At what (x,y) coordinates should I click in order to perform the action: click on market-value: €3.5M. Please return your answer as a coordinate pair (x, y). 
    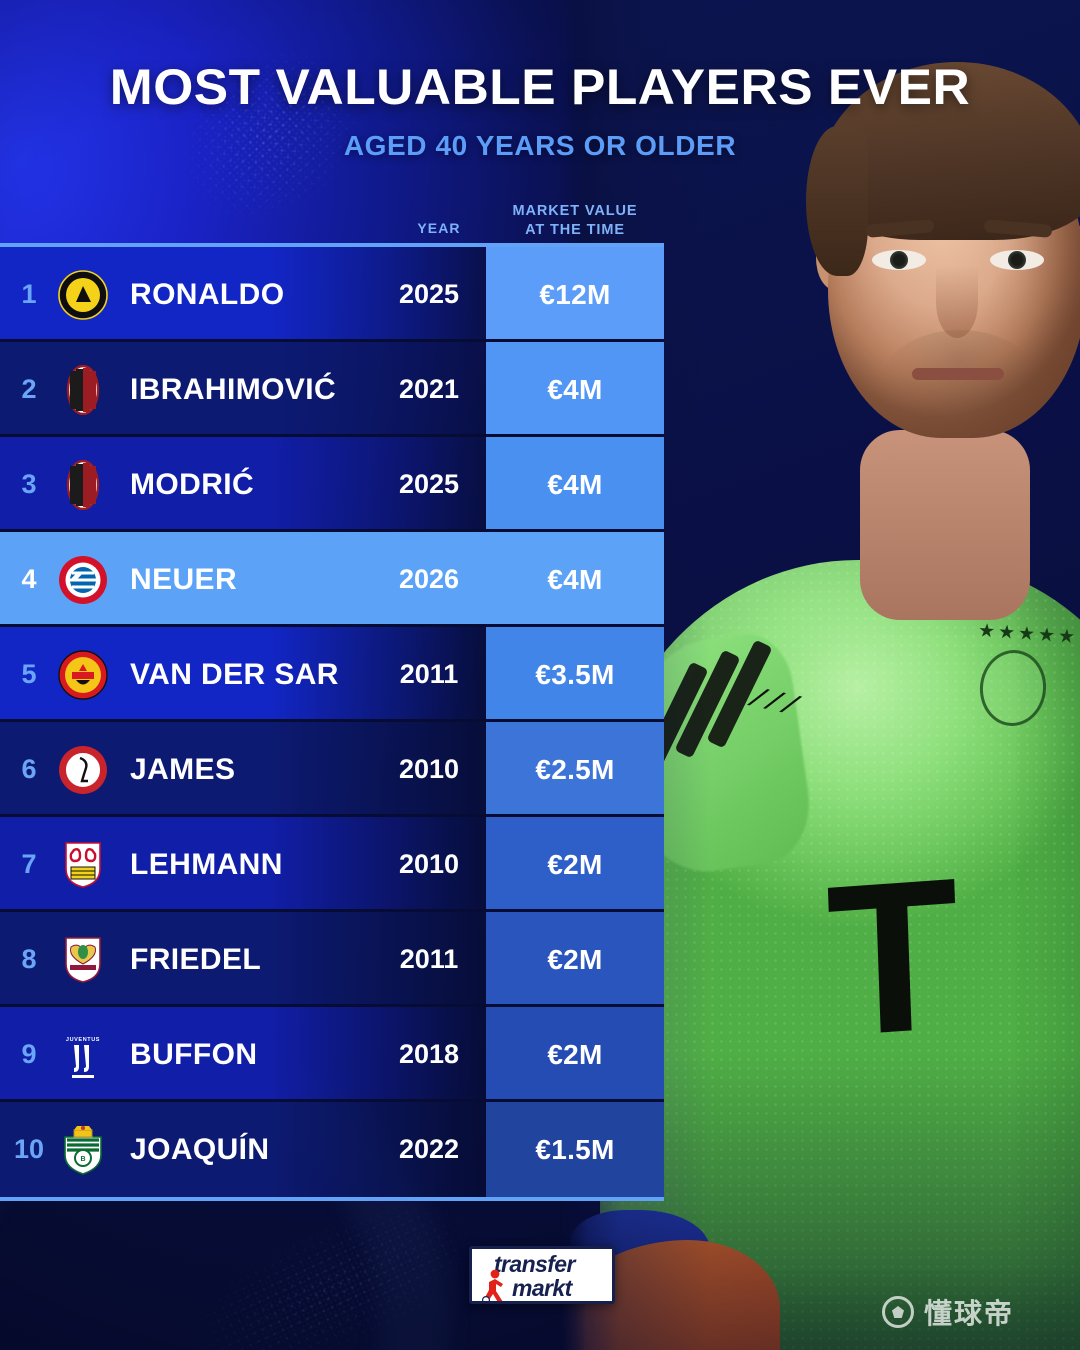
    Looking at the image, I should click on (575, 674).